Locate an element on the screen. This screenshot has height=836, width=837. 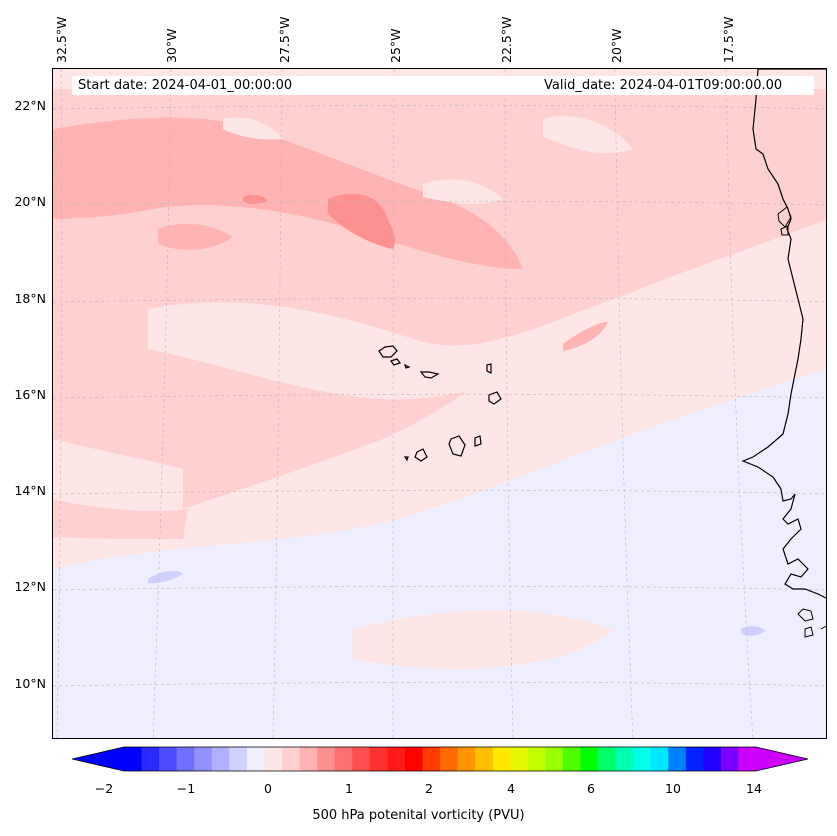
colorbar-tick-label: 0 is located at coordinates (268, 788).